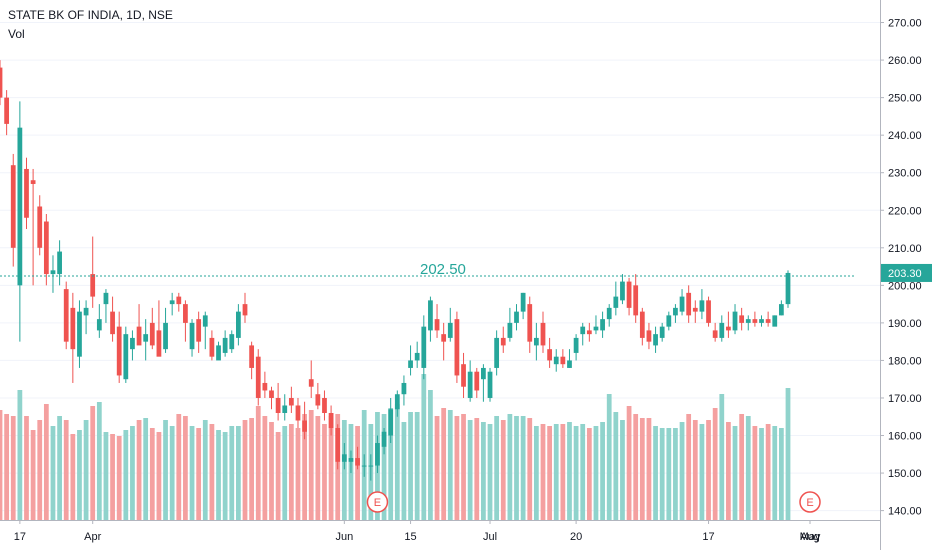  Describe the element at coordinates (90, 15) in the screenshot. I see `chart-title: STATE BK OF INDIA, 1D, NSE` at that location.